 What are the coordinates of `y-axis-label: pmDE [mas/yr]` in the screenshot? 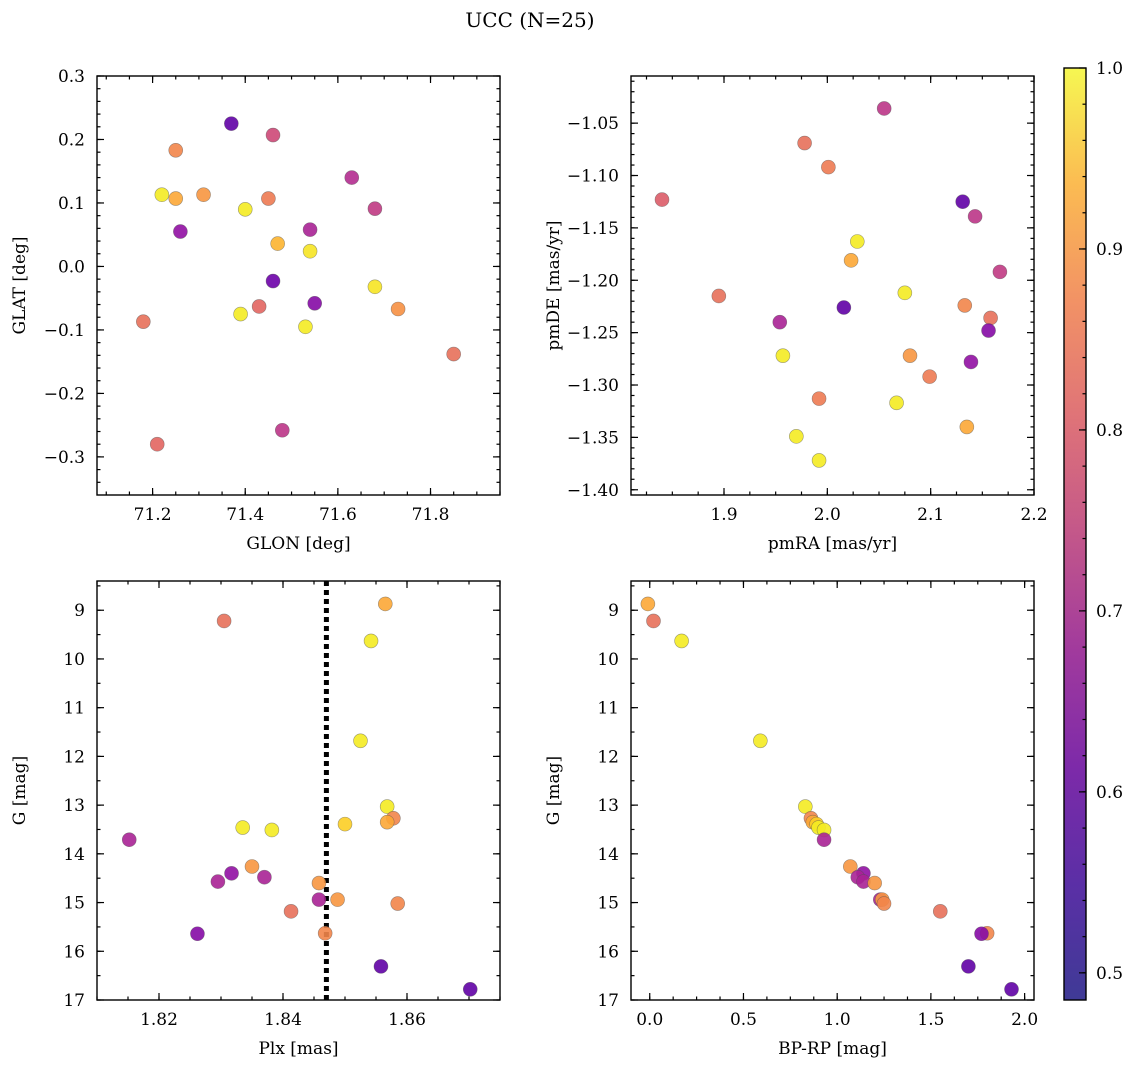 It's located at (554, 285).